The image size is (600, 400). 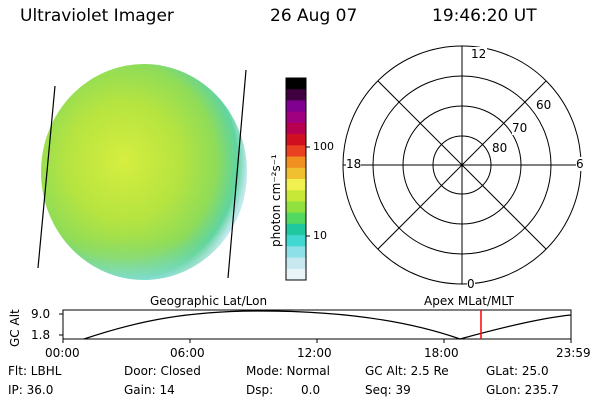 I want to click on polar-hour-18: 18, so click(x=354, y=164).